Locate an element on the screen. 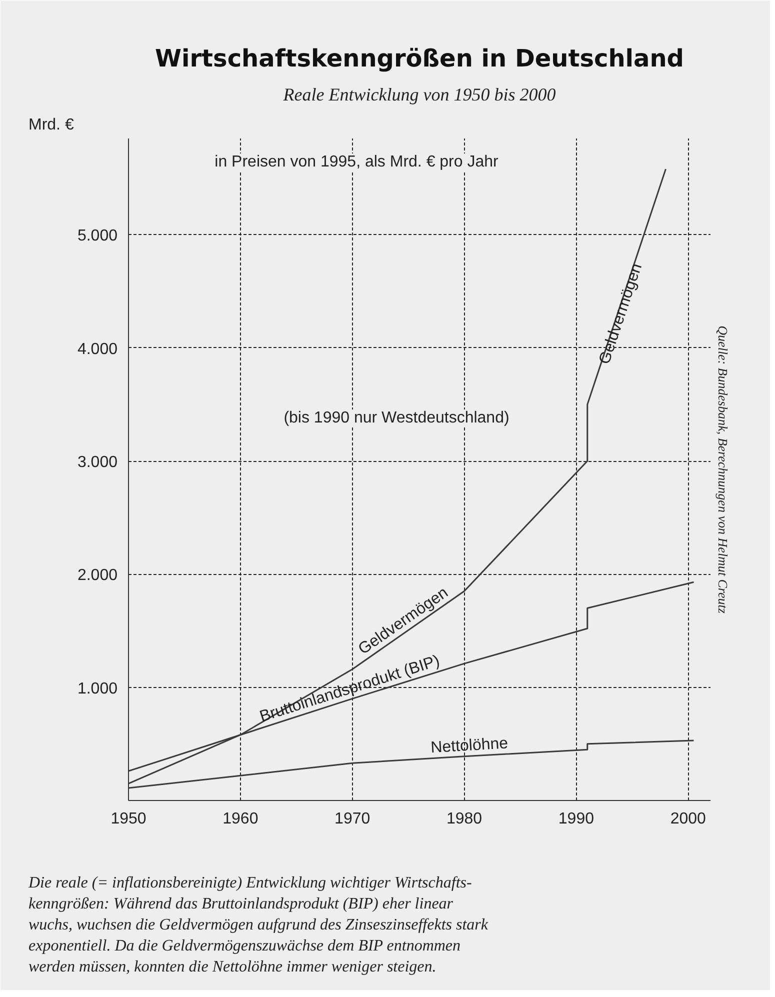  y-tick-label: 5.000 is located at coordinates (97, 236).